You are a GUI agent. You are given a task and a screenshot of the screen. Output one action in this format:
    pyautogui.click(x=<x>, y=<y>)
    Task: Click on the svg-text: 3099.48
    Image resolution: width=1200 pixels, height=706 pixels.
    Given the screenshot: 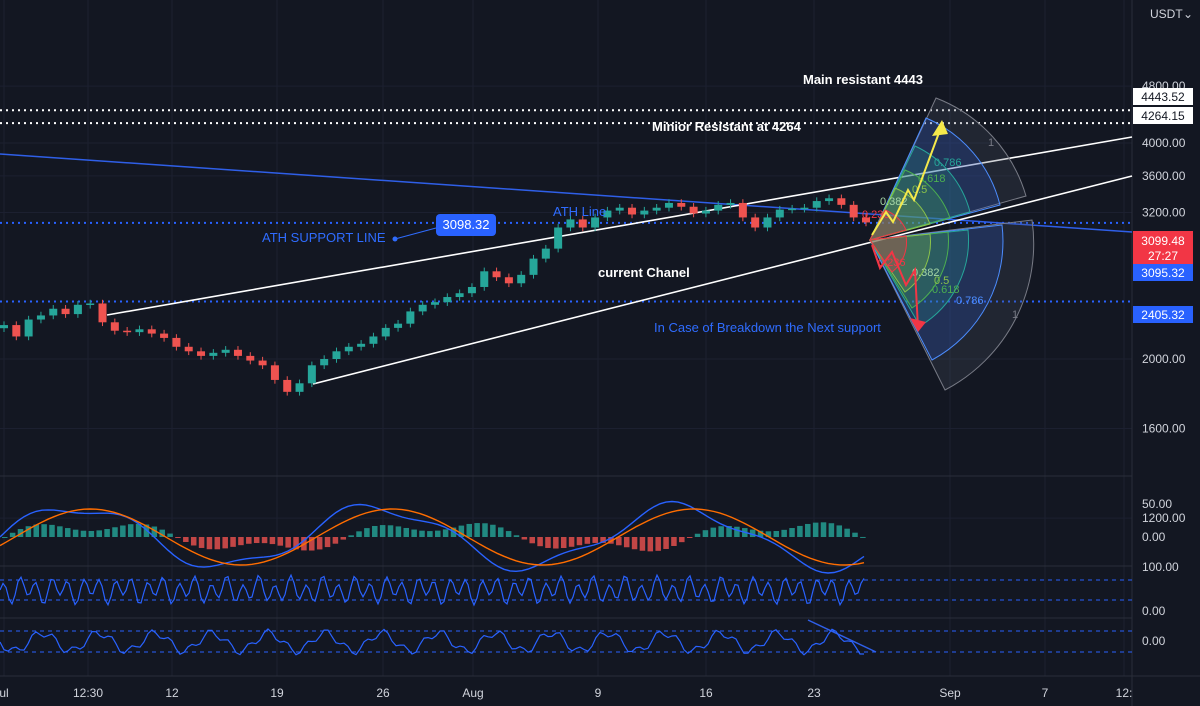 What is the action you would take?
    pyautogui.click(x=1163, y=241)
    